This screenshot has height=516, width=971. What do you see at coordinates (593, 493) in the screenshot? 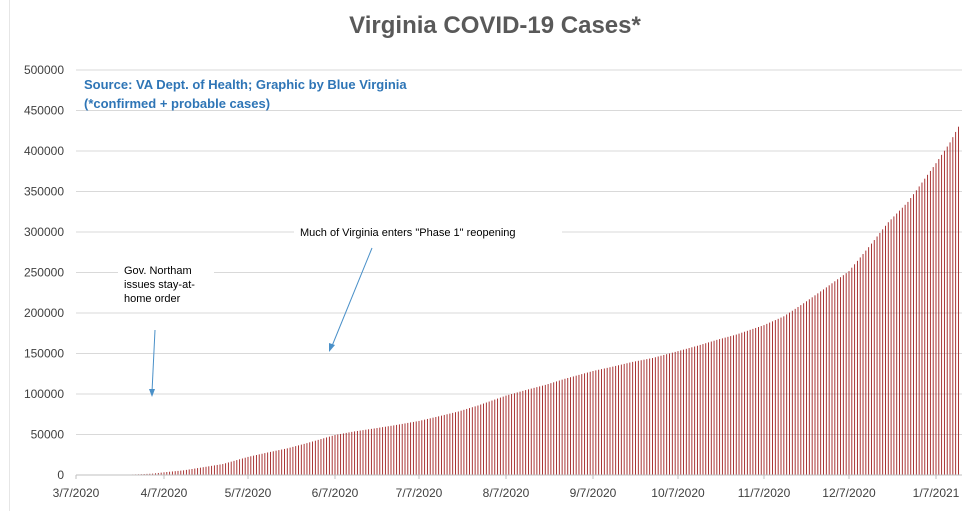
I see `x-tick-label: 9/7/2020` at bounding box center [593, 493].